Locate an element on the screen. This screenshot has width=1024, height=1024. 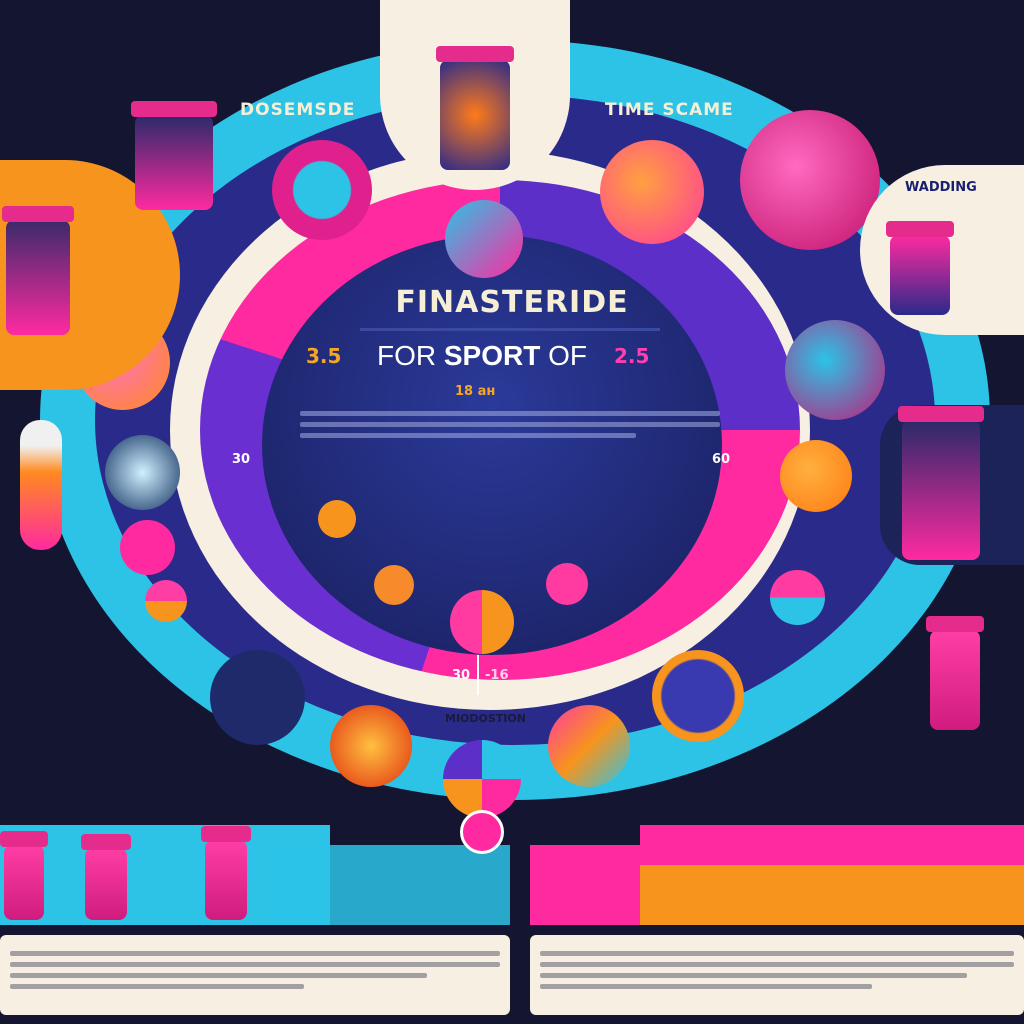
right-text-panel is located at coordinates (777, 975).